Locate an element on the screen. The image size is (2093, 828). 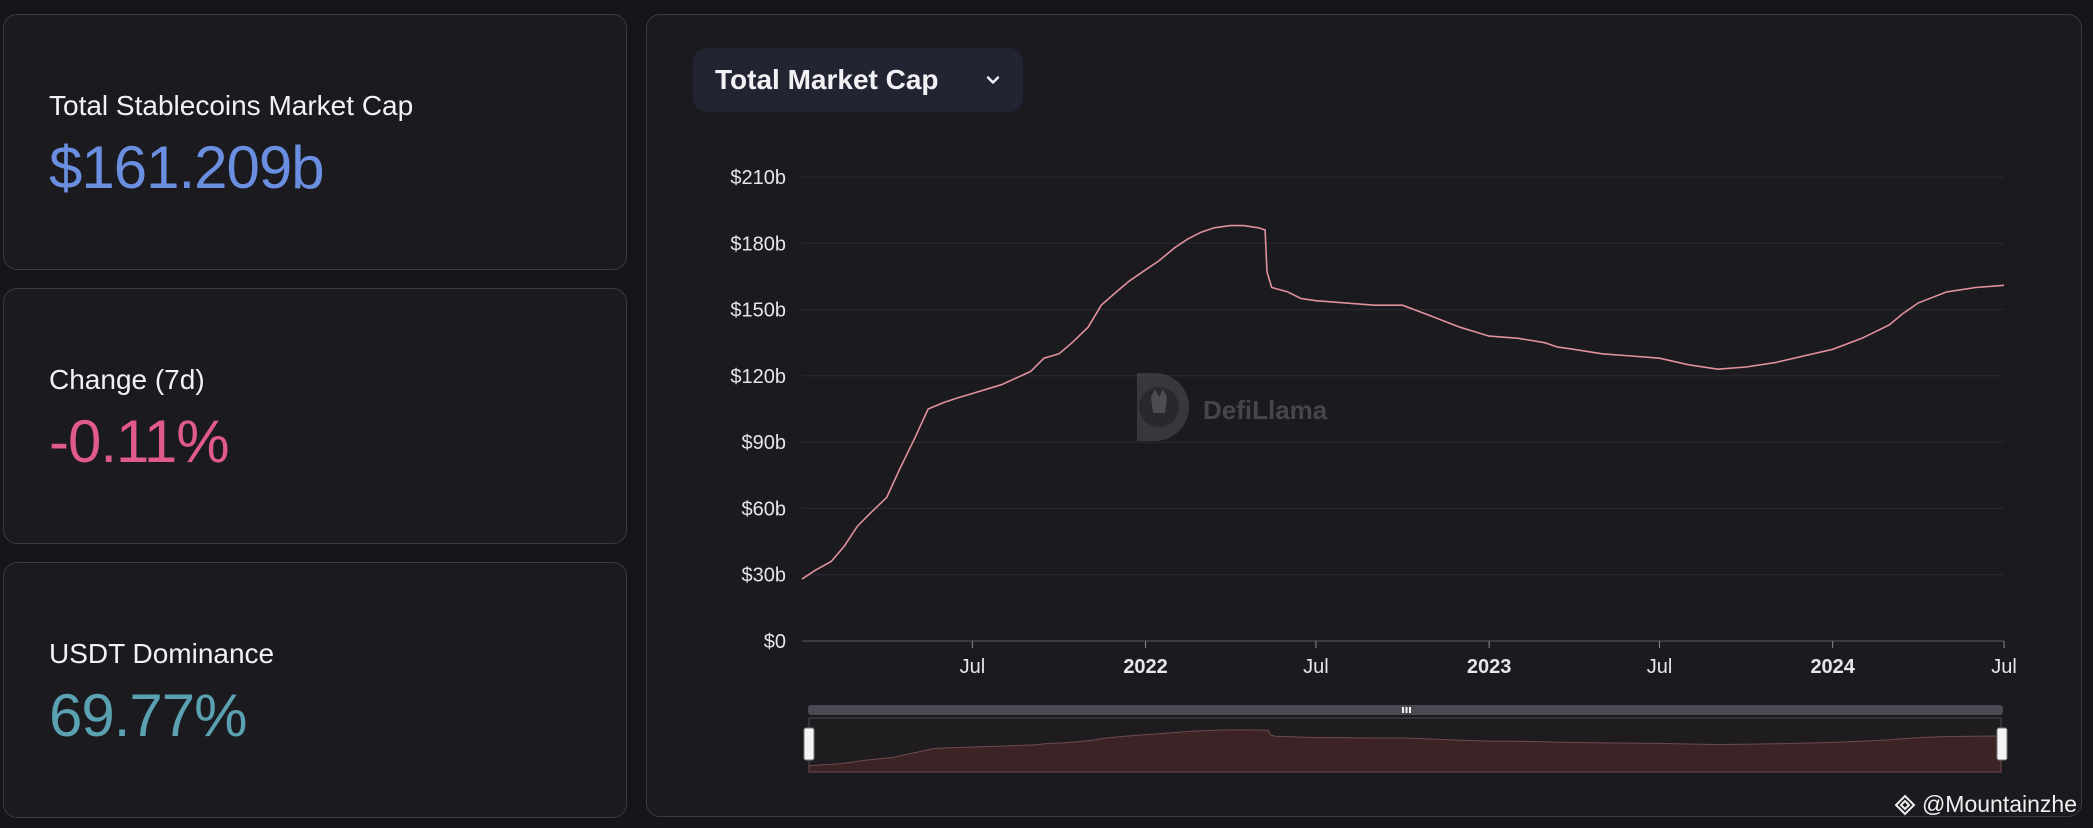
defillama-logo-text: DefiLlama is located at coordinates (1265, 410).